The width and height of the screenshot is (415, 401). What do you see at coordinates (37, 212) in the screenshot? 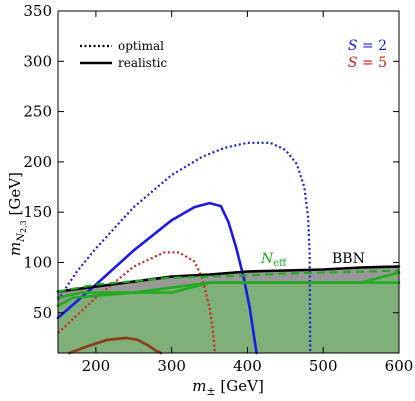
I see `y-tick-label: 150` at bounding box center [37, 212].